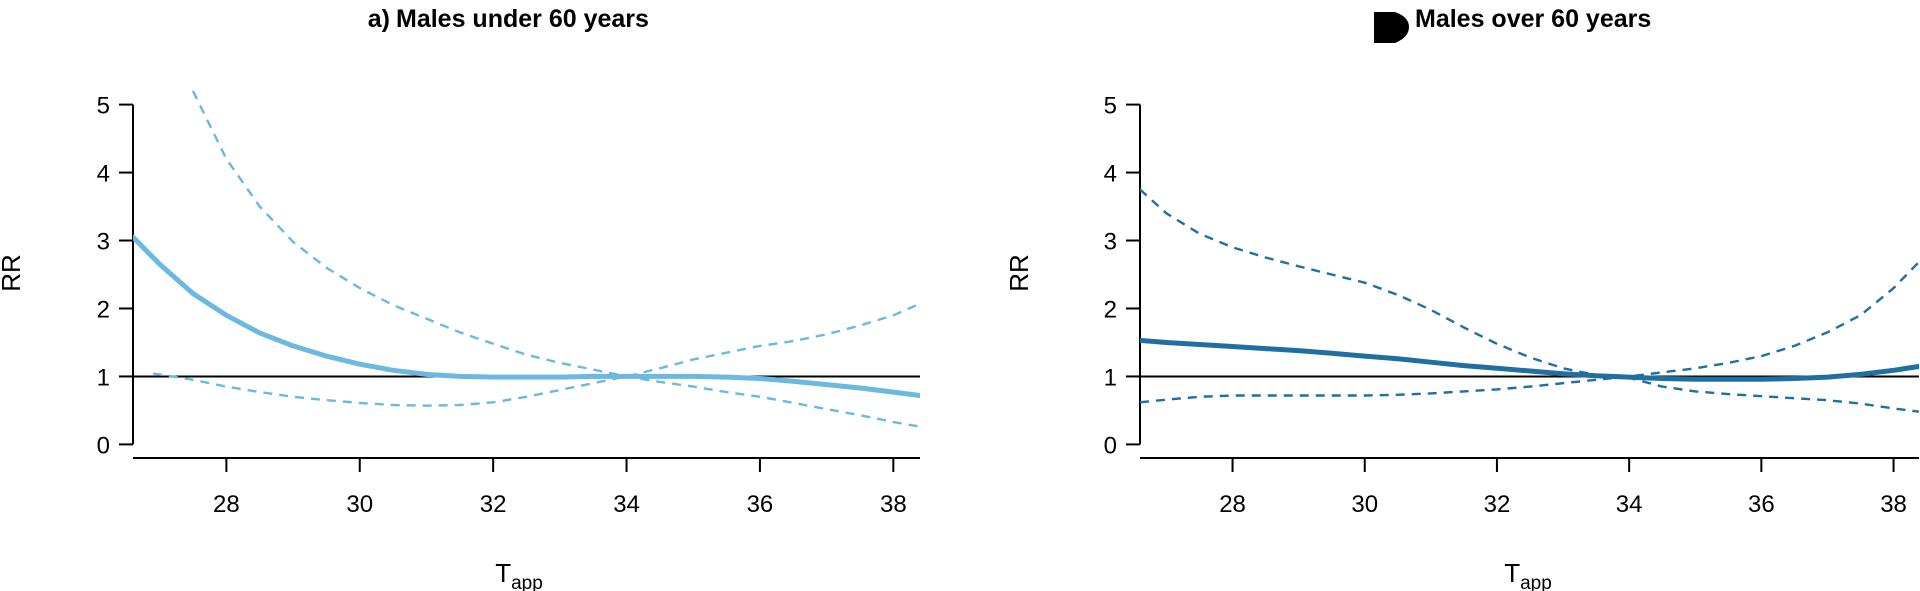 This screenshot has height=591, width=1920. Describe the element at coordinates (379, 19) in the screenshot. I see `panel-label: a)` at that location.